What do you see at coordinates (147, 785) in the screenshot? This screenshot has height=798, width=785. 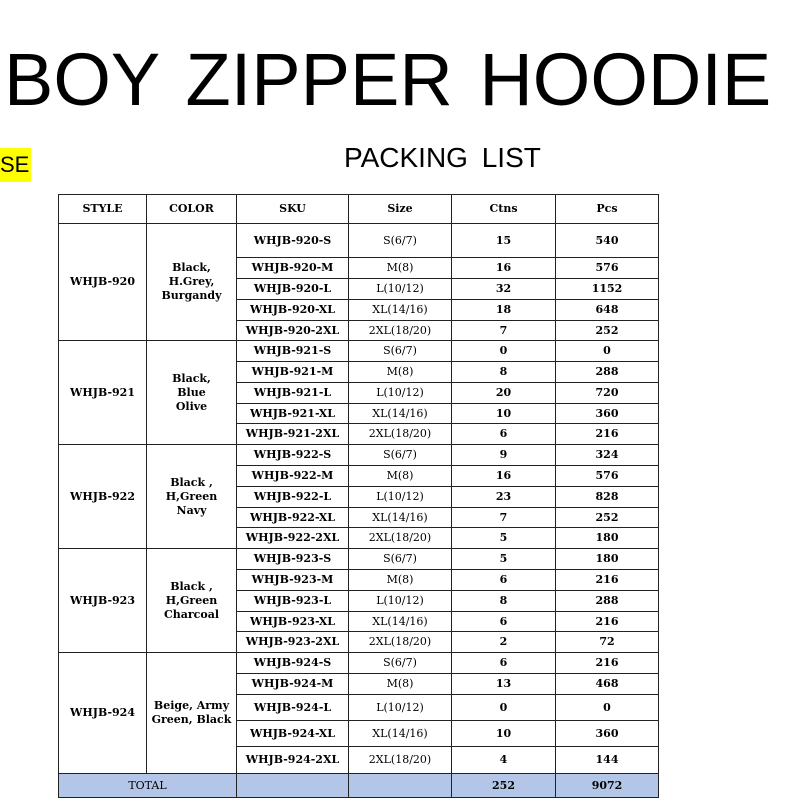 I see `total-label: TOTAL` at bounding box center [147, 785].